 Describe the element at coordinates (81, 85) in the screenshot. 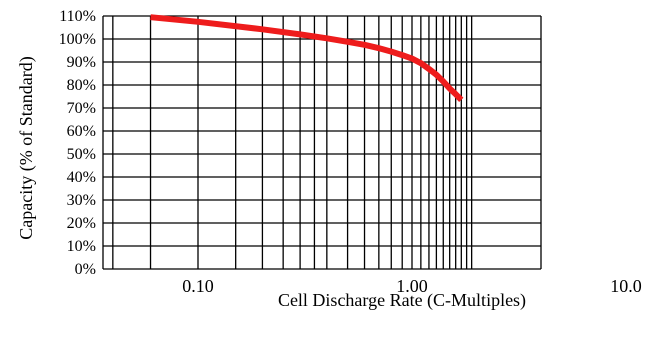

I see `y-tick-label: 80%` at that location.